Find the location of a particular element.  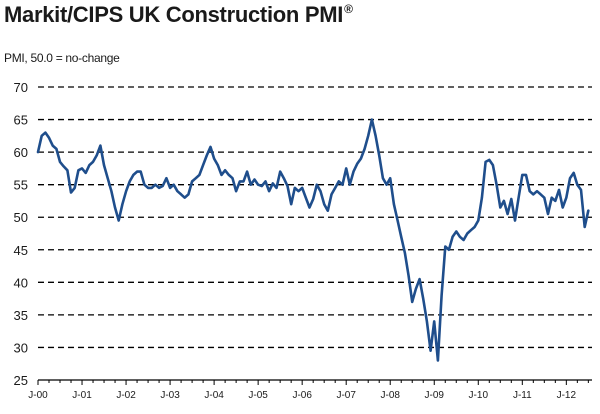

y-tick-label: 30 is located at coordinates (21, 347).